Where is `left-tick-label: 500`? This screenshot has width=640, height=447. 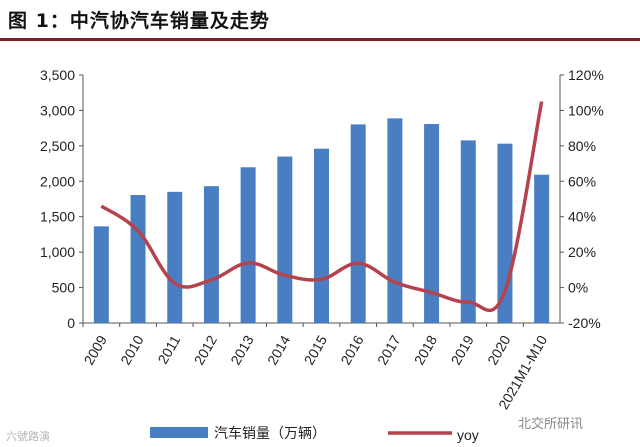 left-tick-label: 500 is located at coordinates (64, 288).